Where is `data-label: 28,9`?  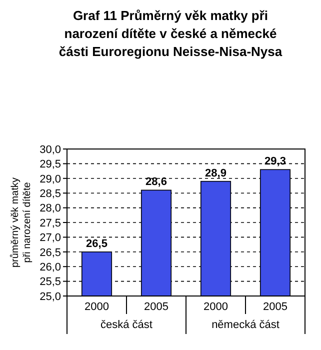 data-label: 28,9 is located at coordinates (215, 173).